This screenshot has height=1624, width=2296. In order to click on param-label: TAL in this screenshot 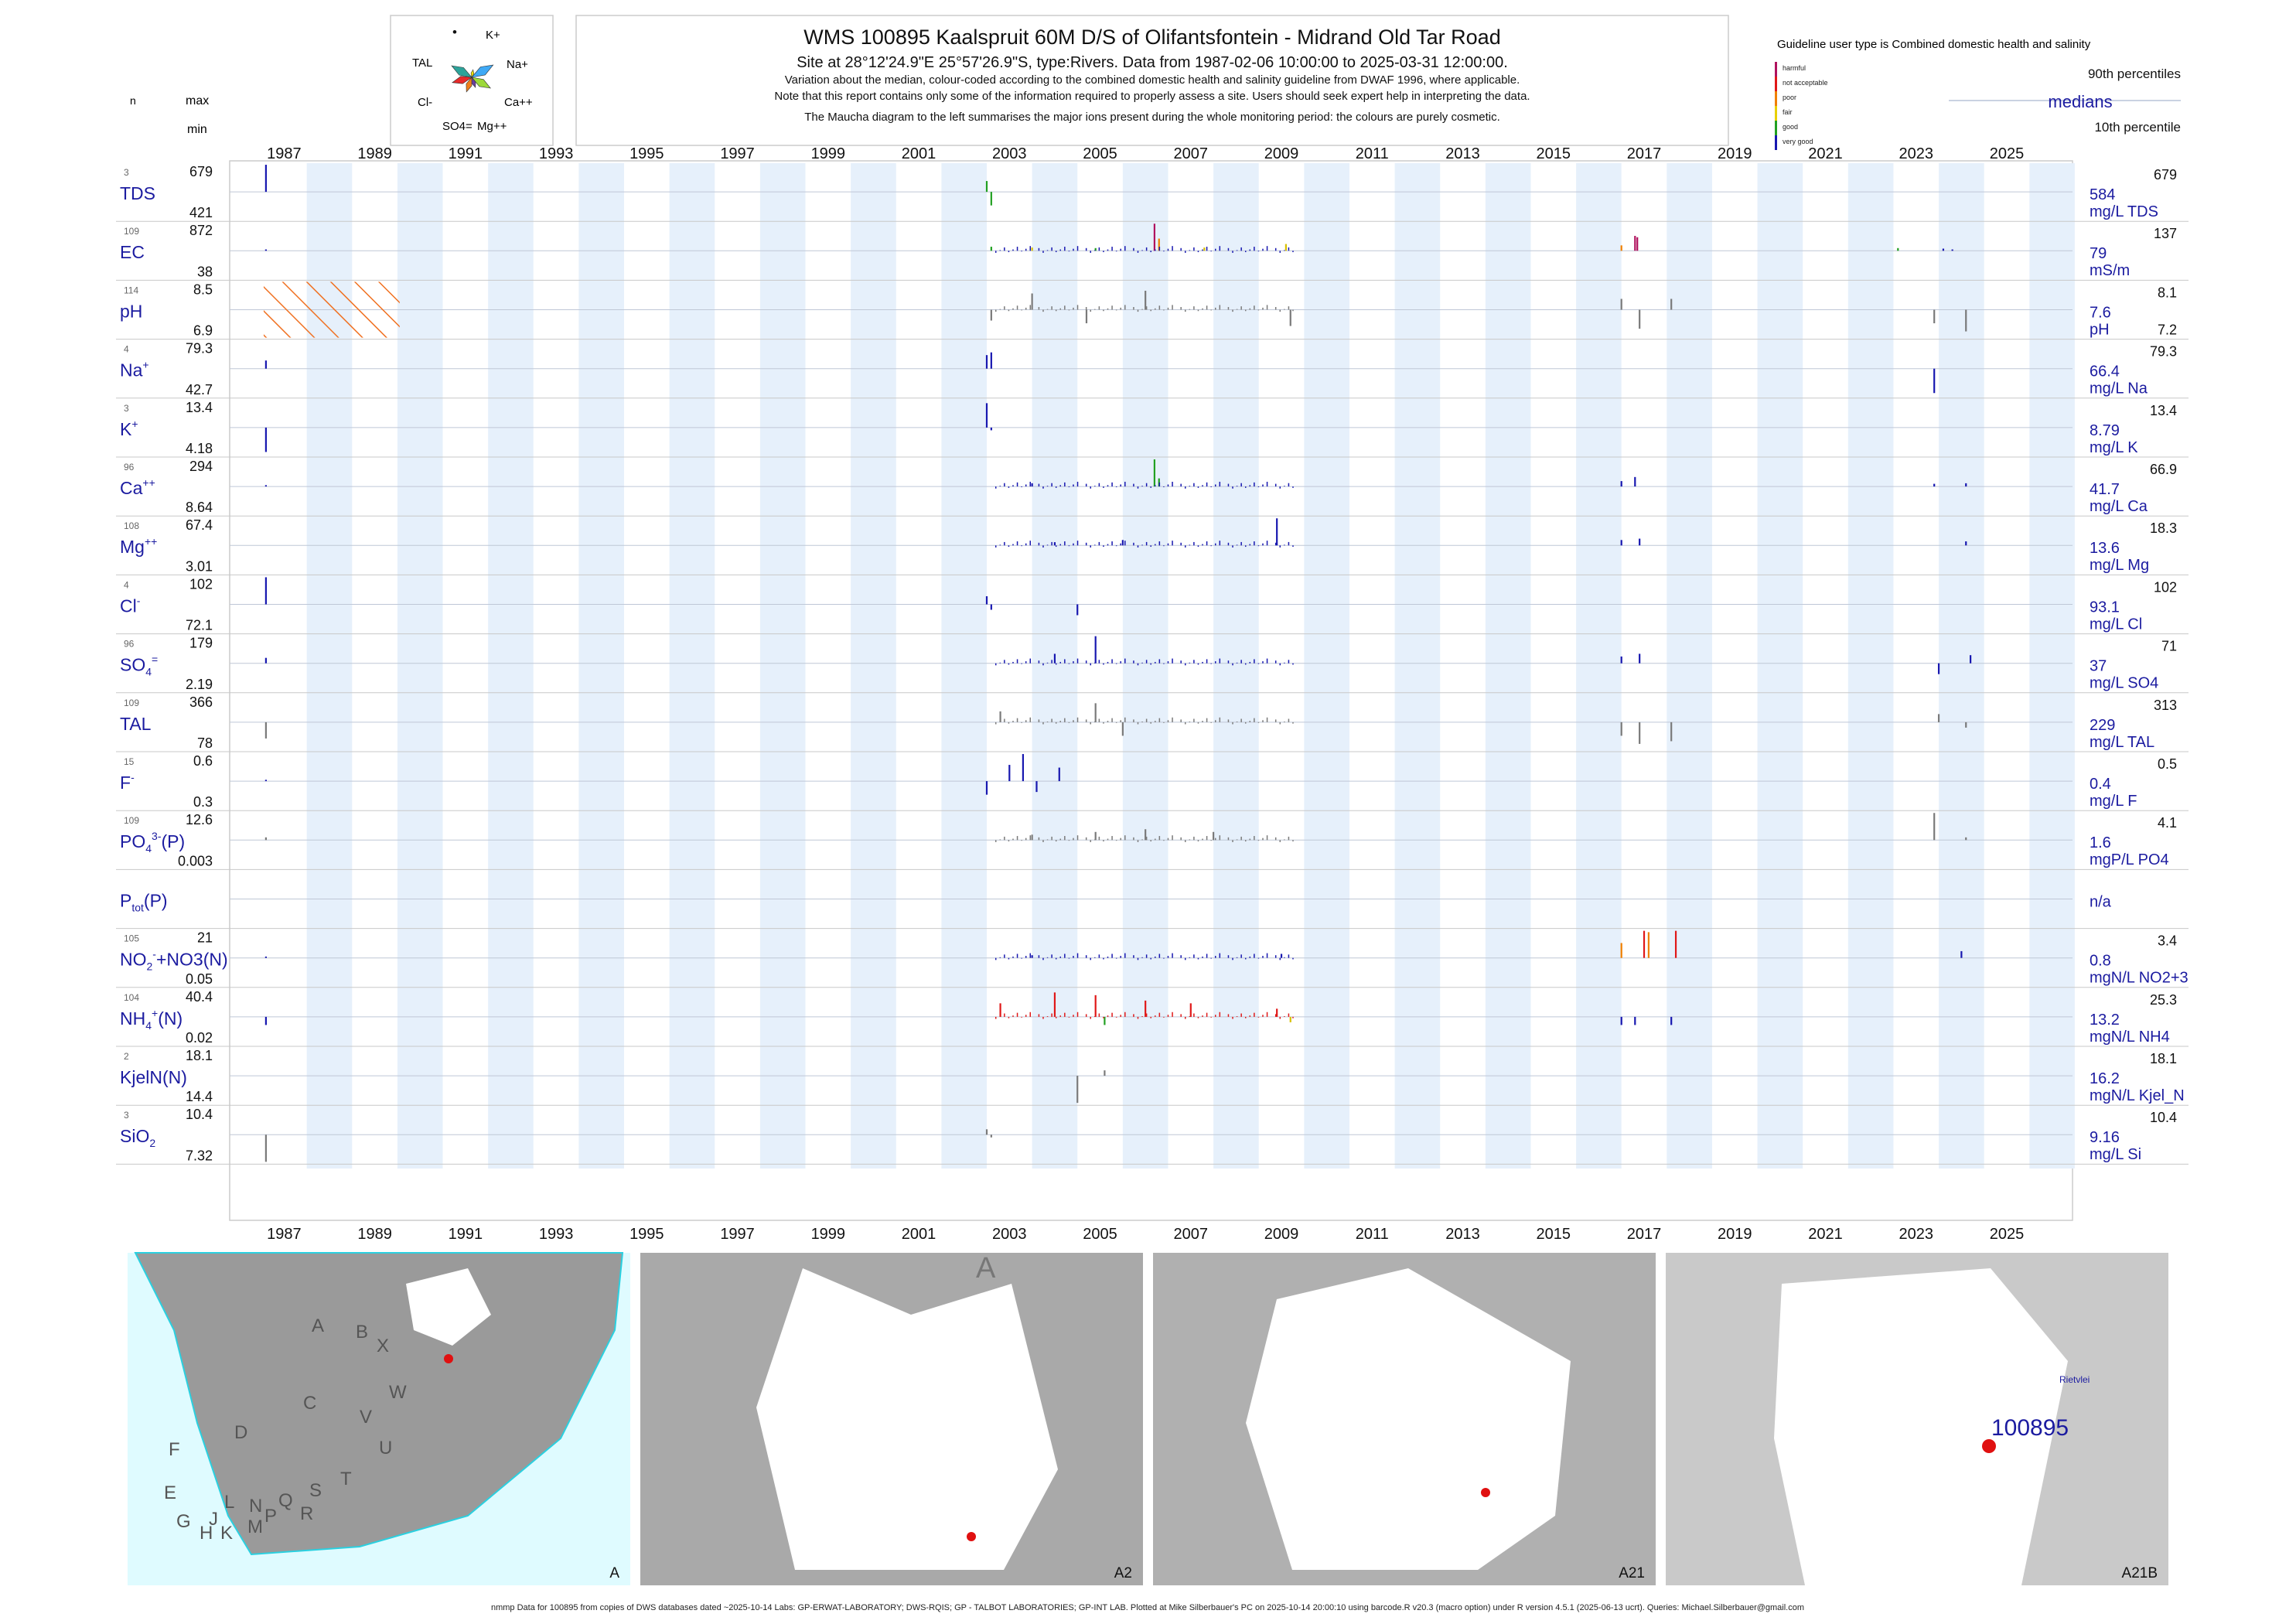, I will do `click(136, 724)`.